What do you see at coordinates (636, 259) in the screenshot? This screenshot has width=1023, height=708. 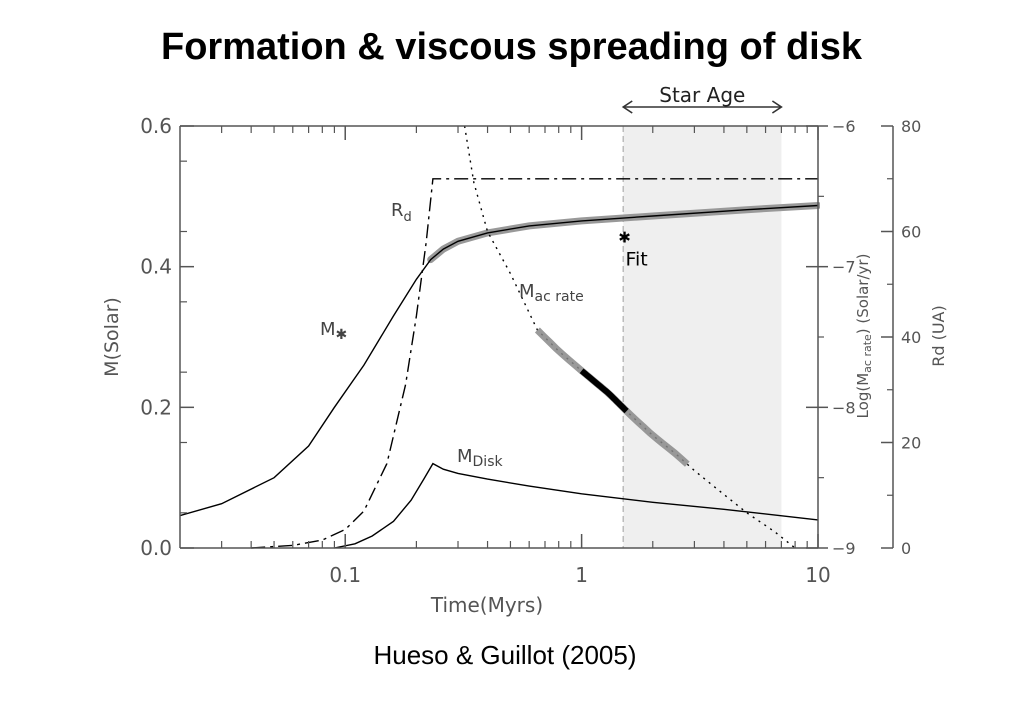 I see `fit-label: Fit` at bounding box center [636, 259].